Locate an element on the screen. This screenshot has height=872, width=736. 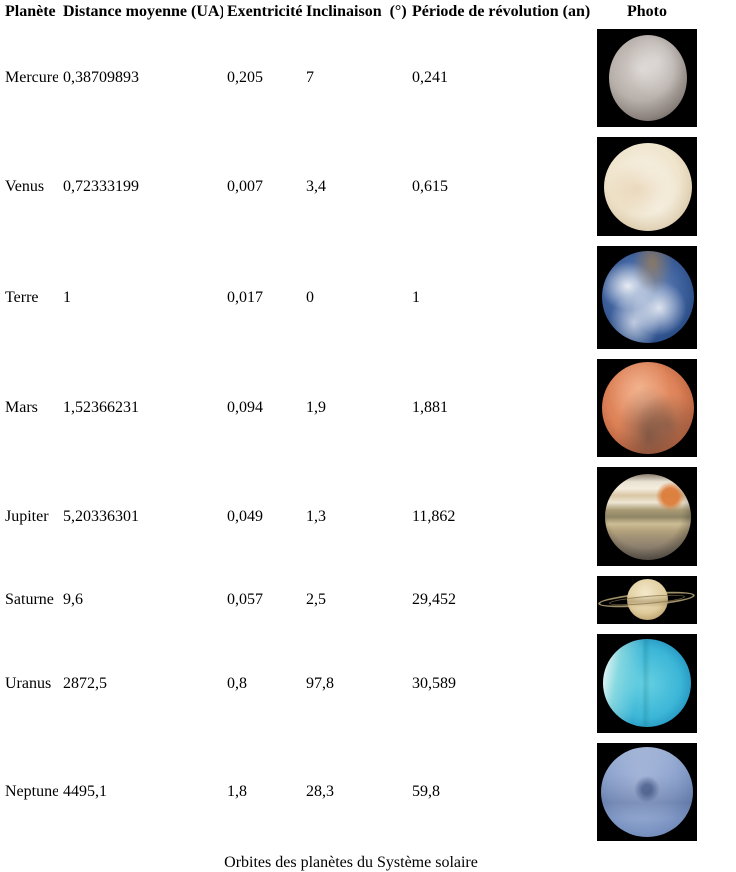
jupiter-sphere is located at coordinates (648, 517).